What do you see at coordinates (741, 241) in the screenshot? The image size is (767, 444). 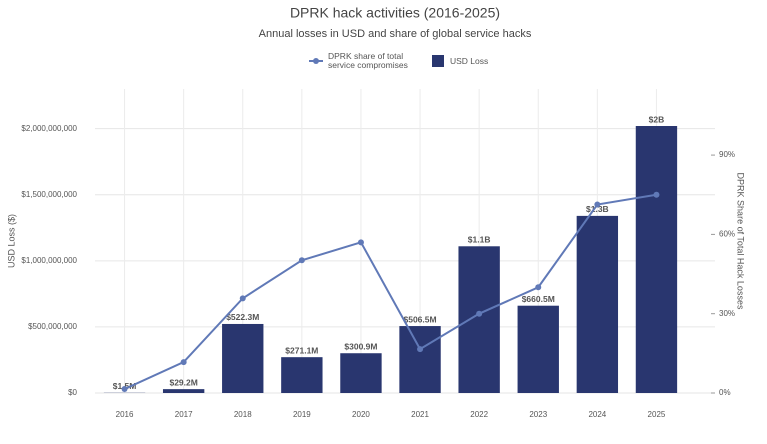 I see `y2-axis-label: DPRK Share of Total Hack Losses` at bounding box center [741, 241].